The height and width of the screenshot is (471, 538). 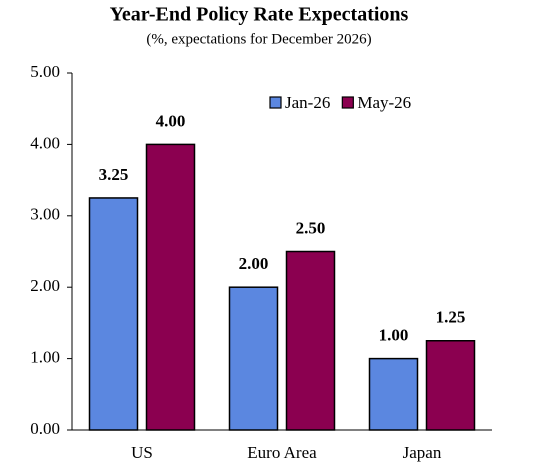 What do you see at coordinates (171, 120) in the screenshot?
I see `value-label: 4.00` at bounding box center [171, 120].